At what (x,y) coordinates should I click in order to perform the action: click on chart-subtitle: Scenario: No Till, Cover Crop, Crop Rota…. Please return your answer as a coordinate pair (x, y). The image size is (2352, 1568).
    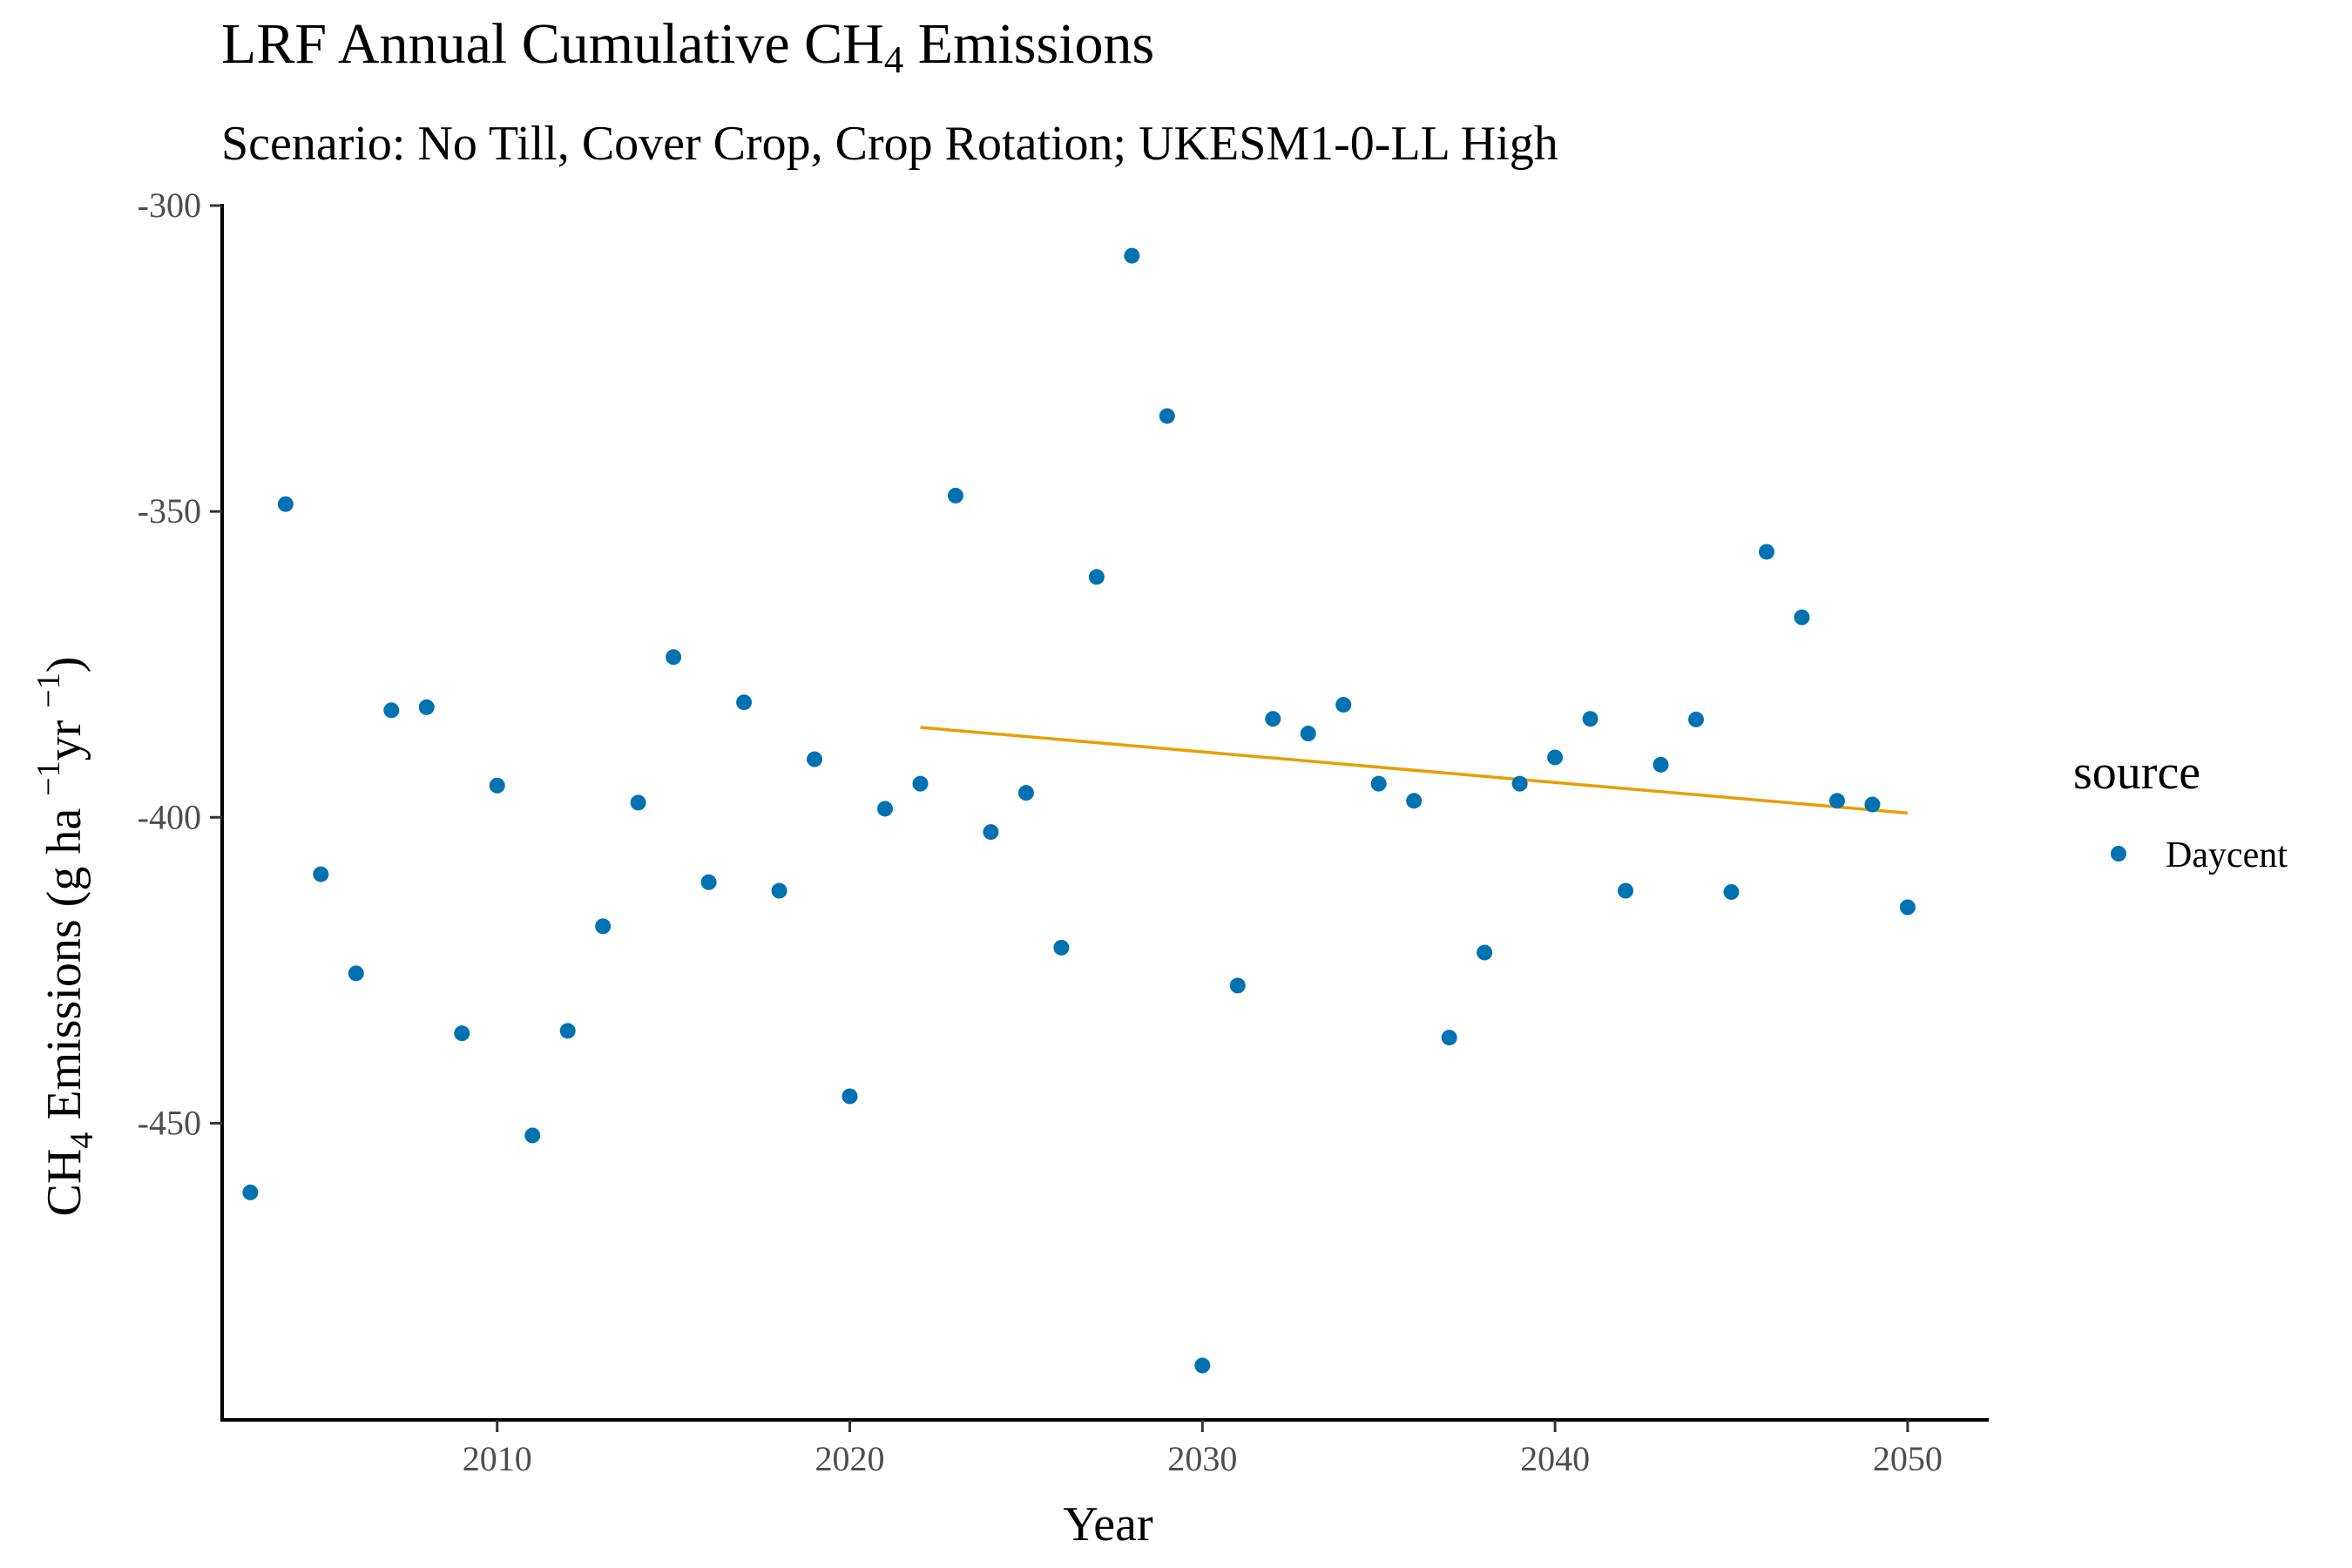
    Looking at the image, I should click on (889, 144).